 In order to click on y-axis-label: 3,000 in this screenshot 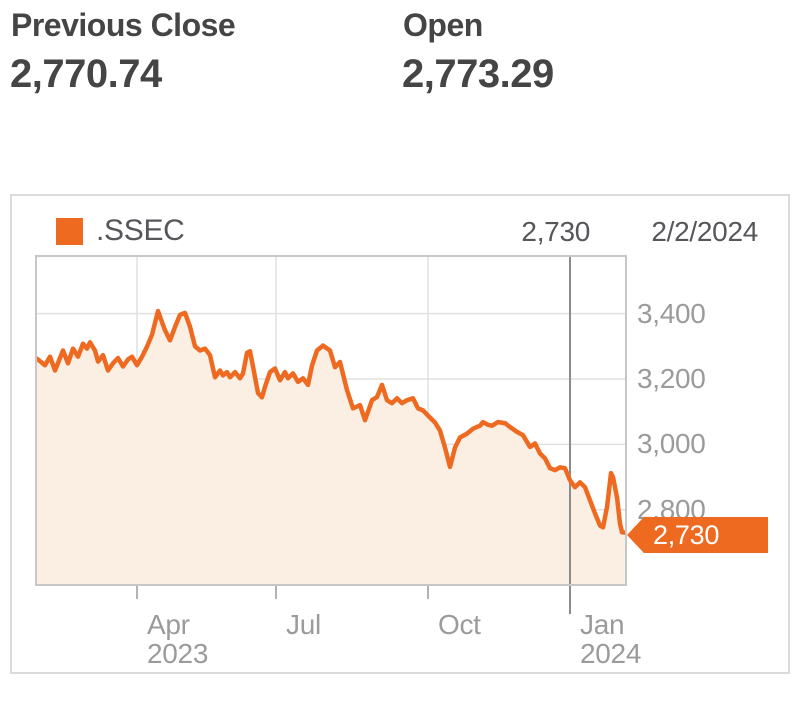, I will do `click(671, 443)`.